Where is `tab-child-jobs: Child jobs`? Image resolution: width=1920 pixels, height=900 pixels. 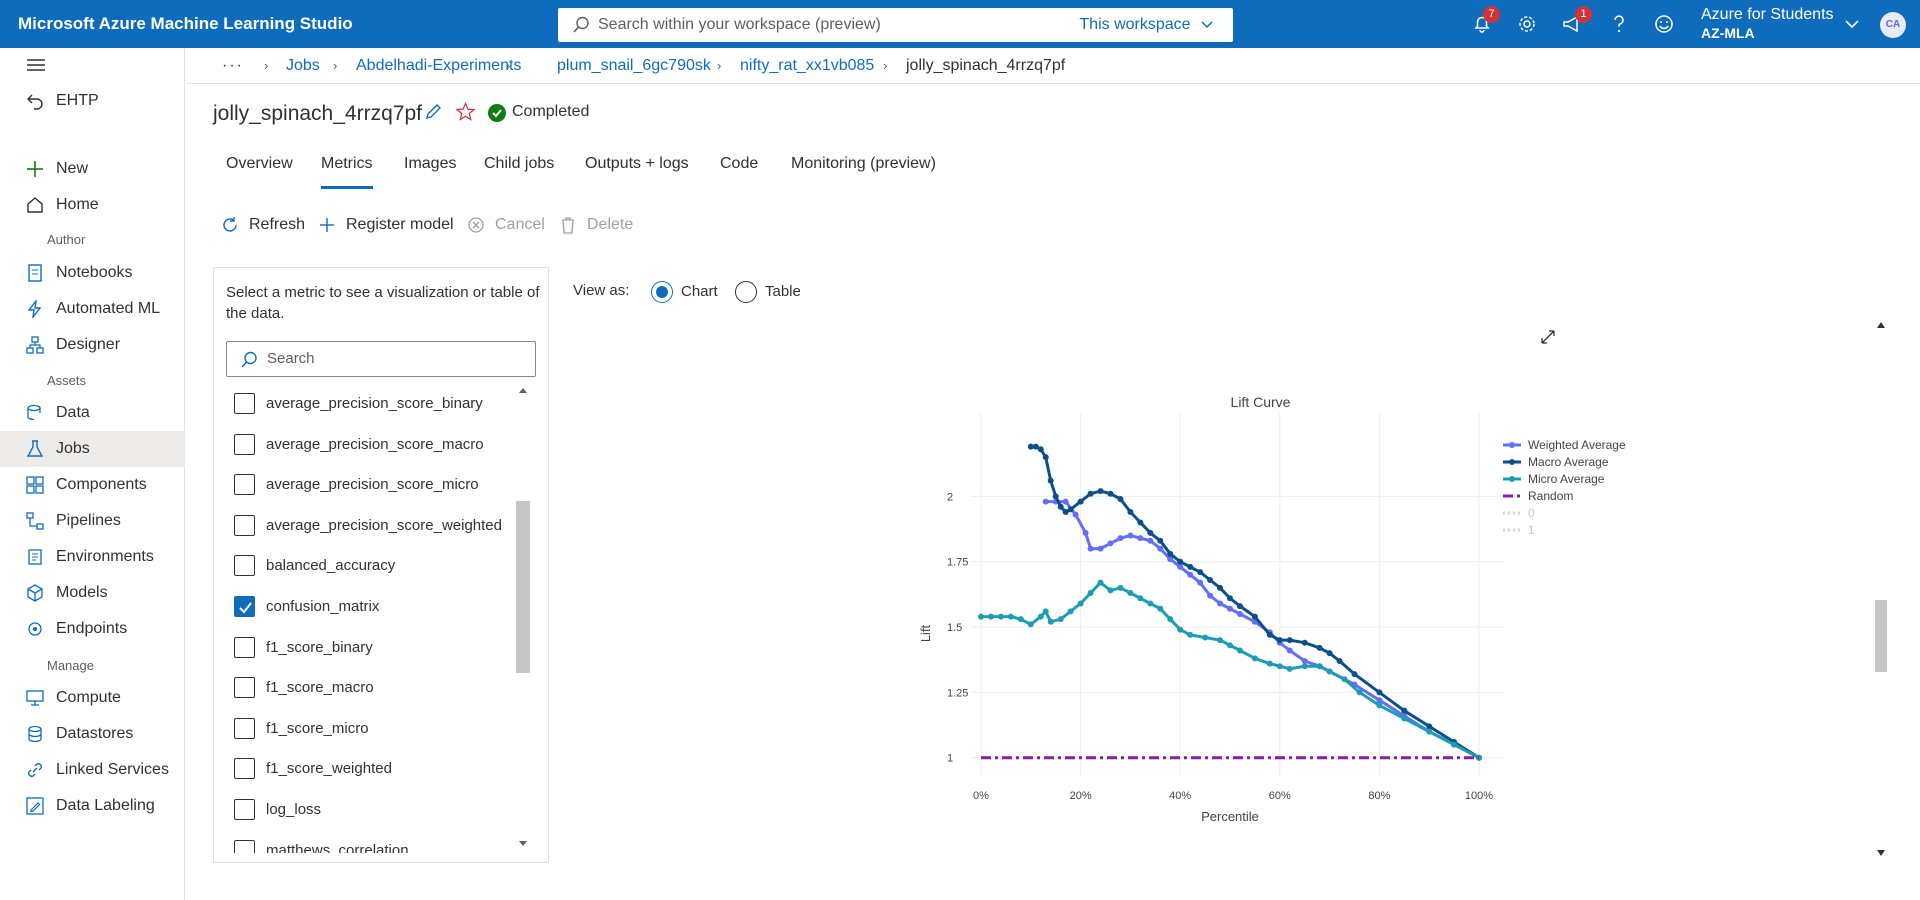 tab-child-jobs: Child jobs is located at coordinates (519, 163).